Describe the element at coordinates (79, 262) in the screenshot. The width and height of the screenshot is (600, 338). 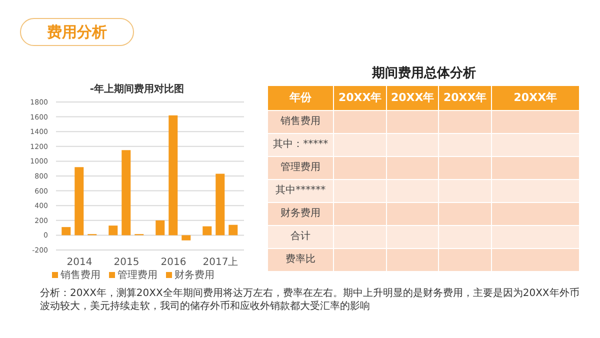
I see `x-tick-label: 2014` at that location.